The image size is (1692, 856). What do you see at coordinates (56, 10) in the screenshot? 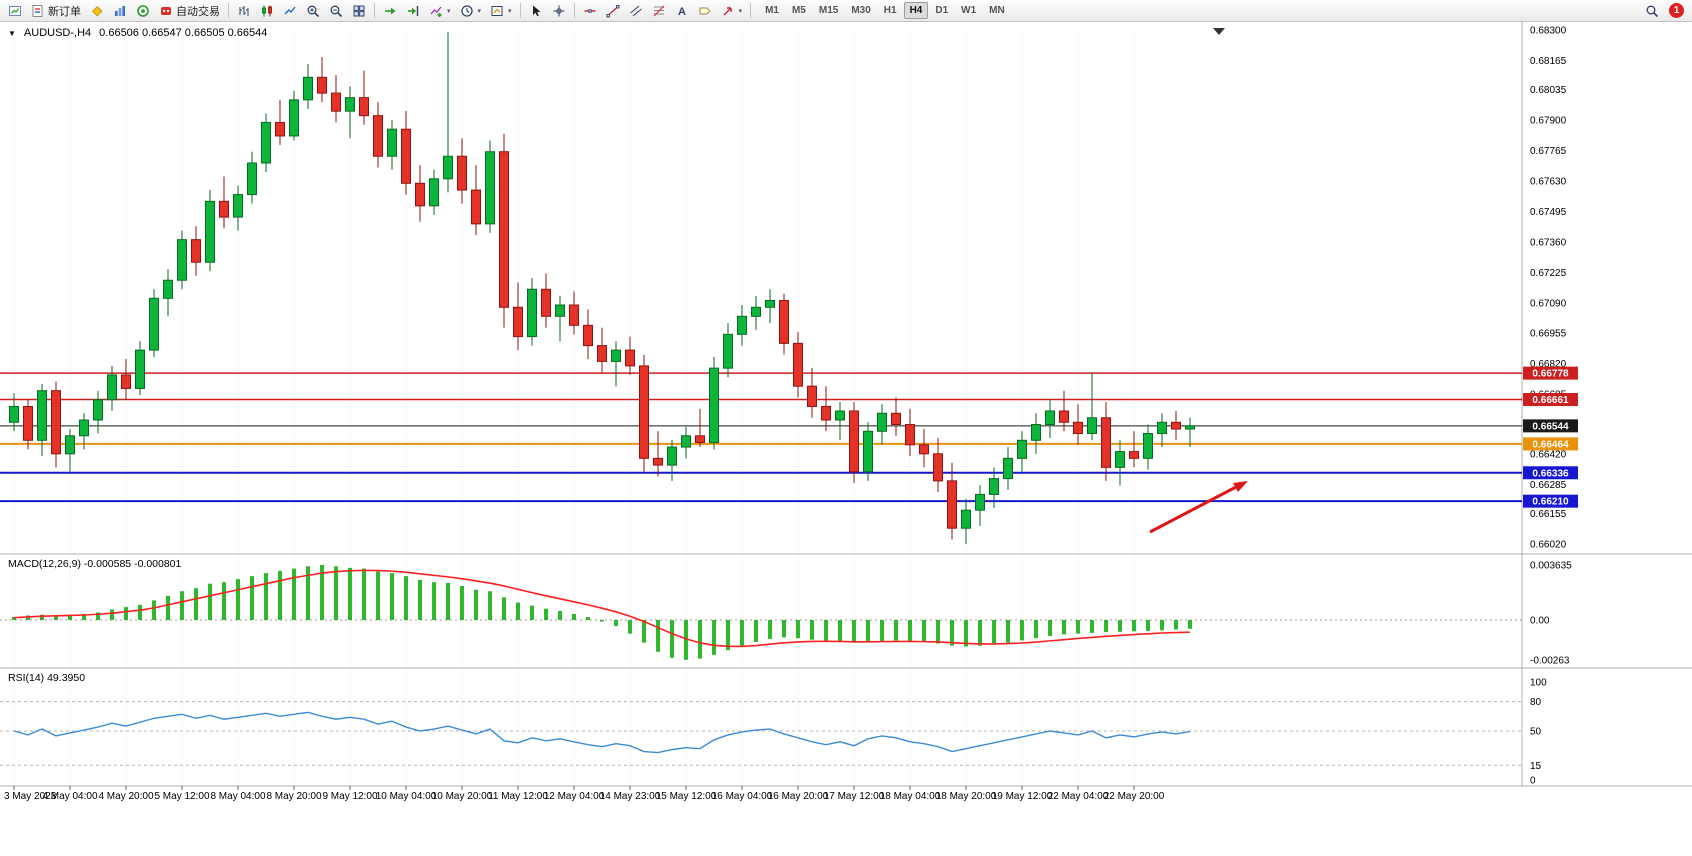
I see `new-order-button: 新订单` at bounding box center [56, 10].